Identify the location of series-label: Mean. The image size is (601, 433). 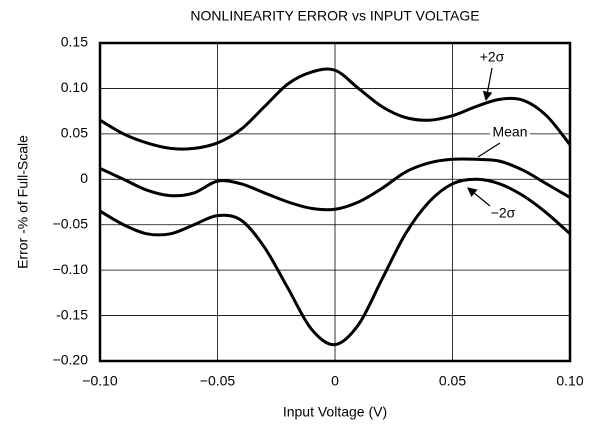
(509, 132).